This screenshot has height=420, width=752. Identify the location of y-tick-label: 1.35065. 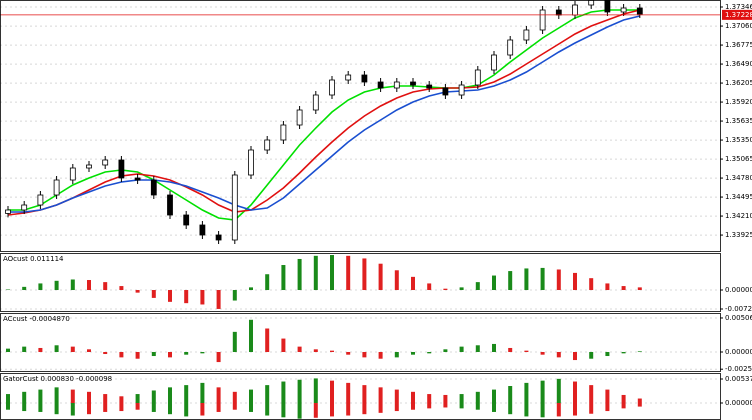
(738, 159).